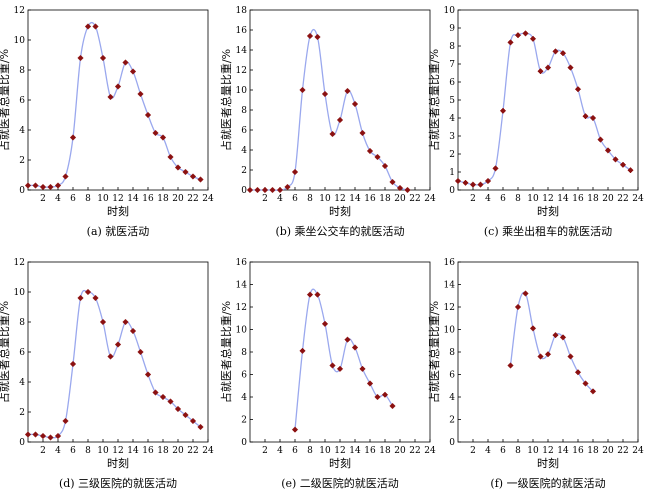 The image size is (650, 494). Describe the element at coordinates (452, 137) in the screenshot. I see `y-tick-label: 3` at that location.